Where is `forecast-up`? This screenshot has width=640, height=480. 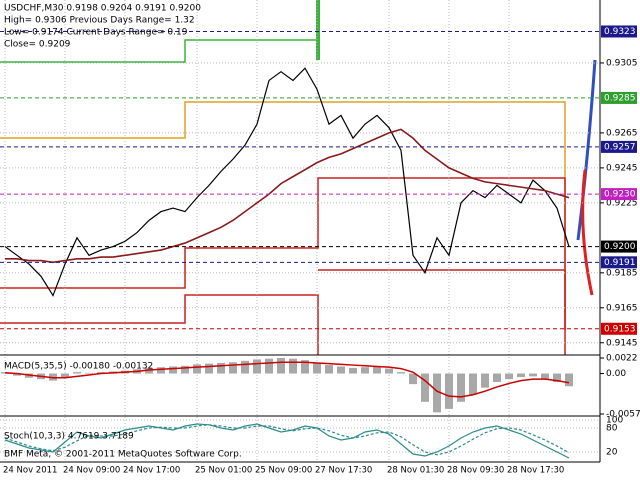 forecast-up is located at coordinates (586, 150).